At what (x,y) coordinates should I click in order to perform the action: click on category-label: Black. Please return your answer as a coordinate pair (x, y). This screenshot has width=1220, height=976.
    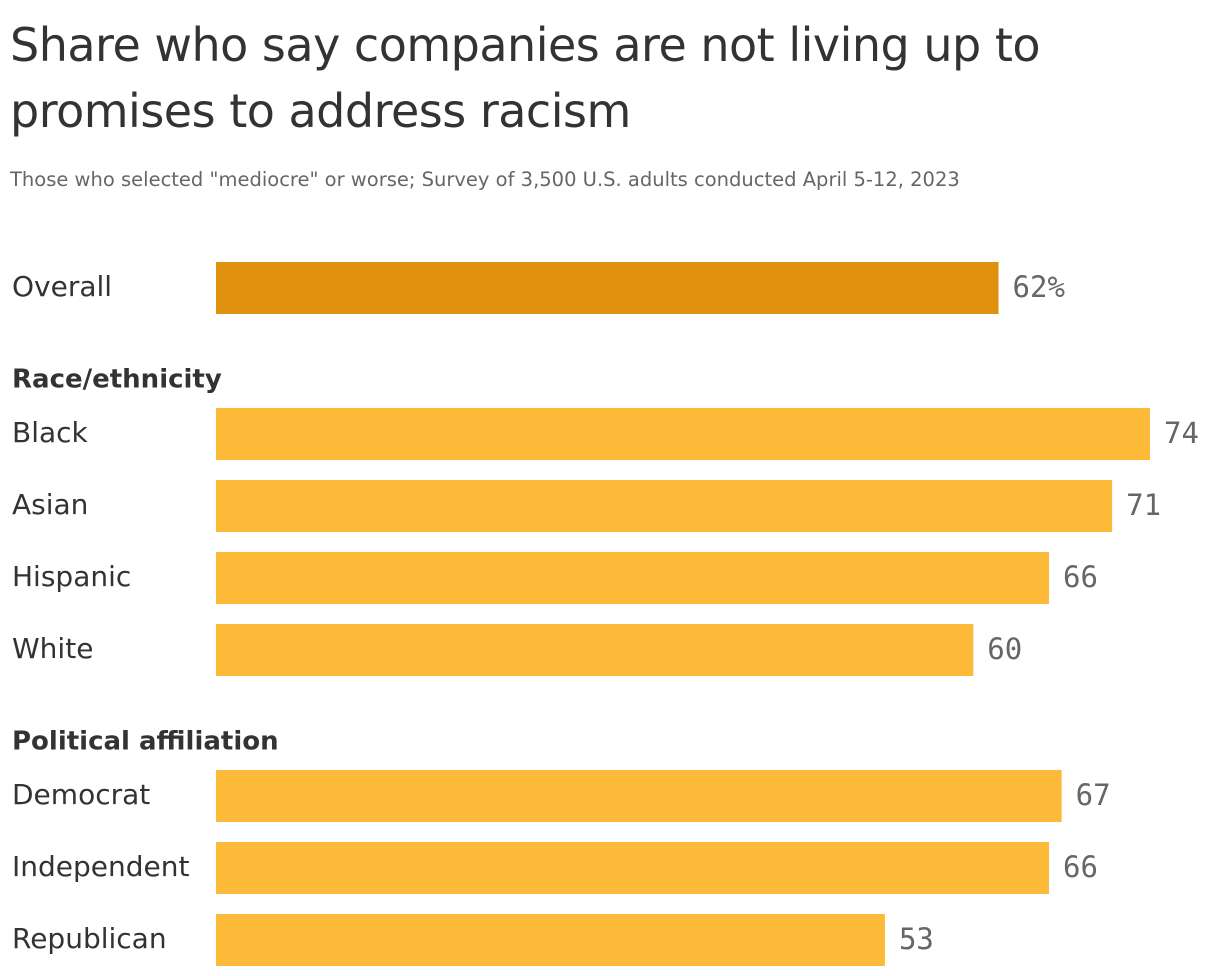
    Looking at the image, I should click on (50, 432).